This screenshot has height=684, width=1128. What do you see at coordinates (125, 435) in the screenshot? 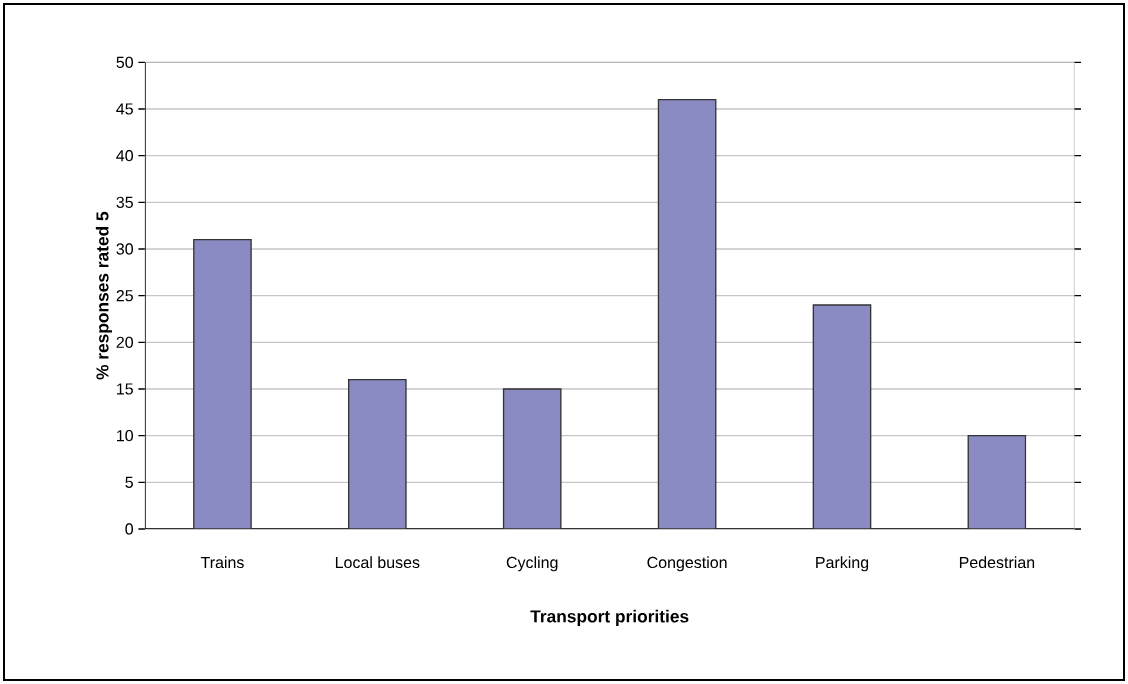
I see `y-tick-label: 10` at bounding box center [125, 435].